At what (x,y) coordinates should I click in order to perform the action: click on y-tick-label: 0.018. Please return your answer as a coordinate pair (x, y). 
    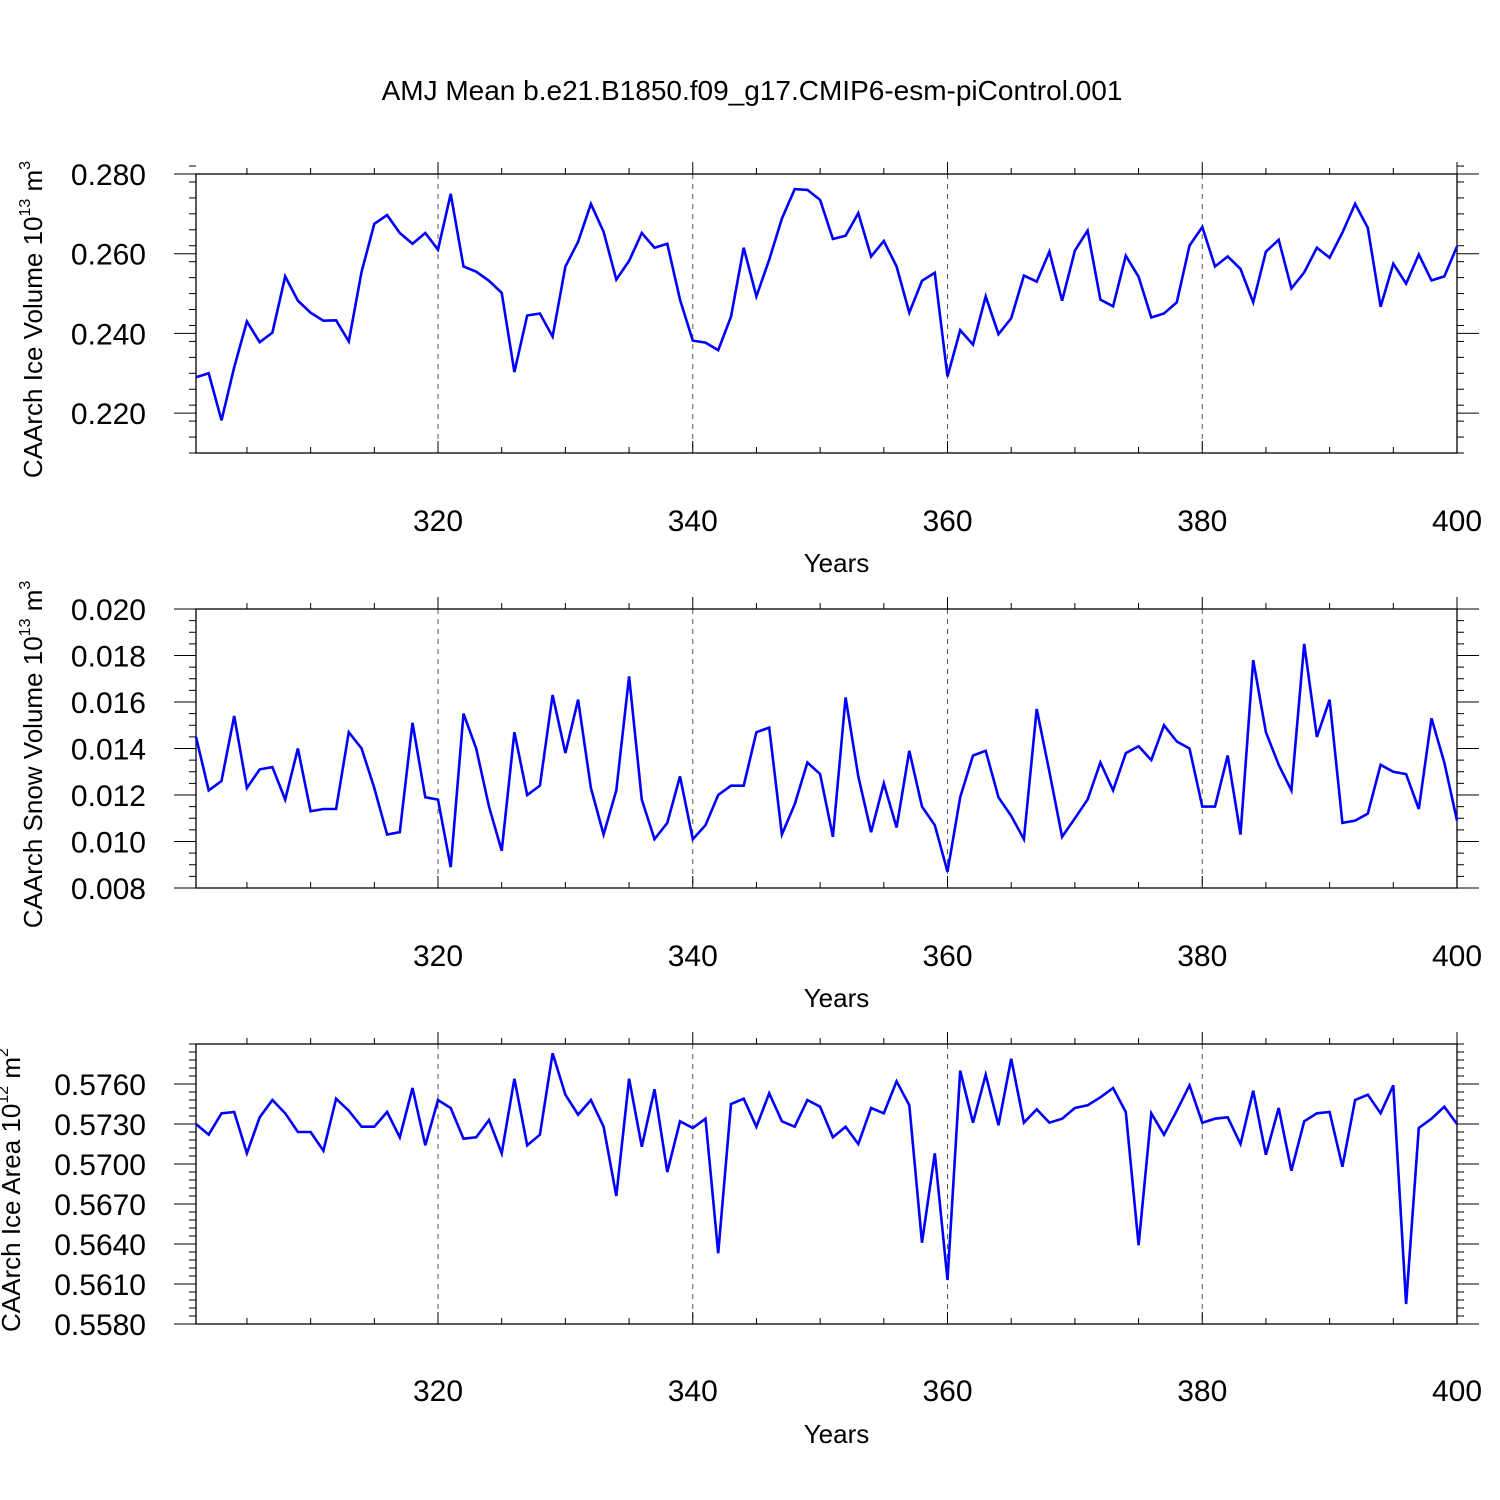
    Looking at the image, I should click on (108, 657).